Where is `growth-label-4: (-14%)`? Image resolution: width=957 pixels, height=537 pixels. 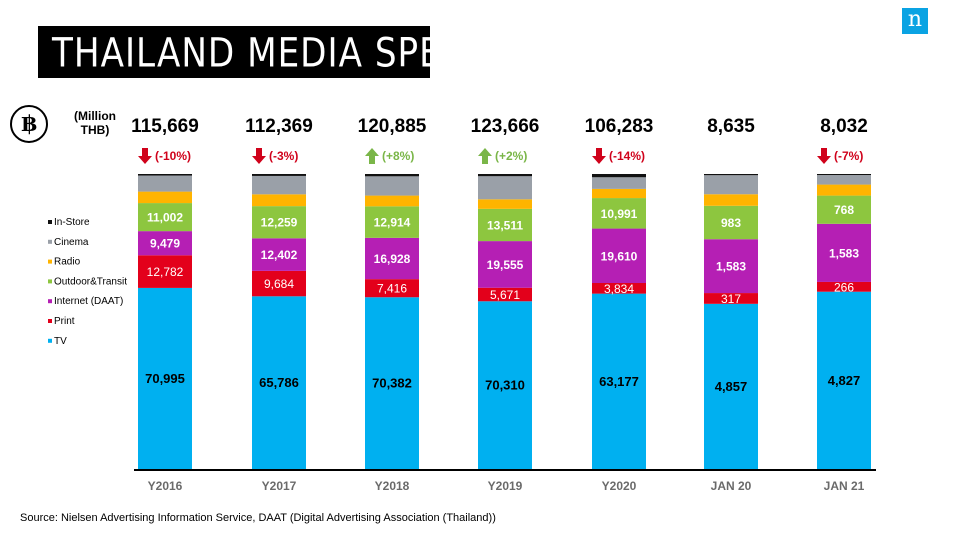 growth-label-4: (-14%) is located at coordinates (627, 156).